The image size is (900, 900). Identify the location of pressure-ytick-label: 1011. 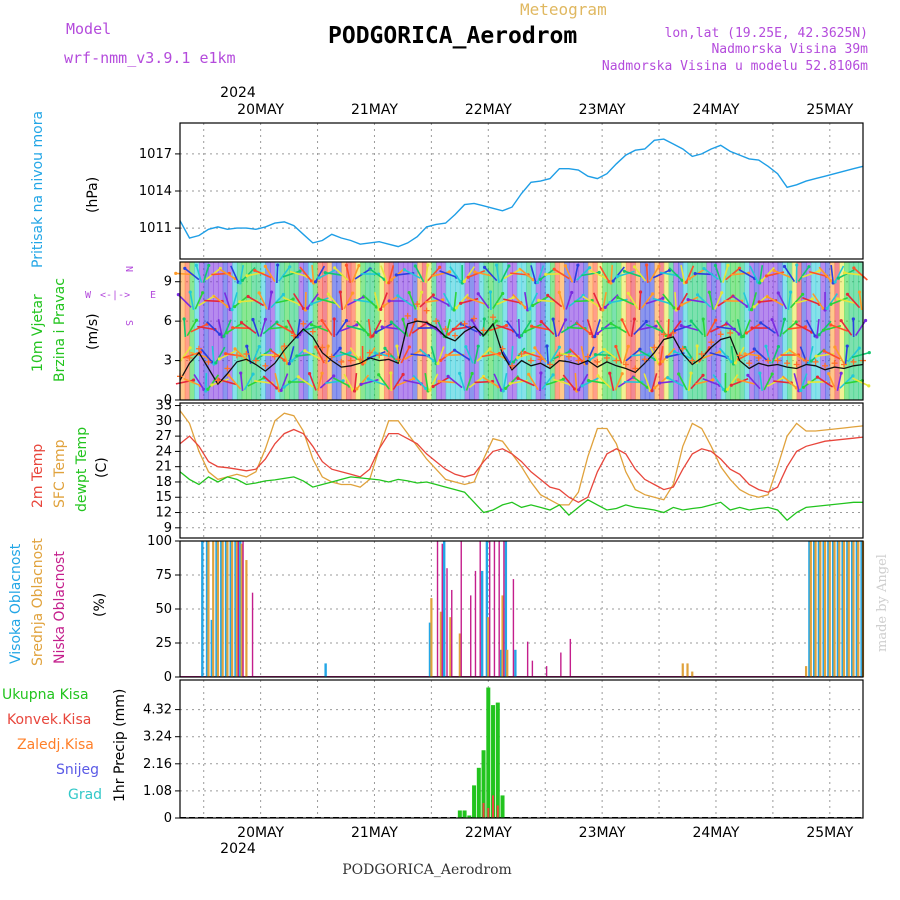
(155, 228).